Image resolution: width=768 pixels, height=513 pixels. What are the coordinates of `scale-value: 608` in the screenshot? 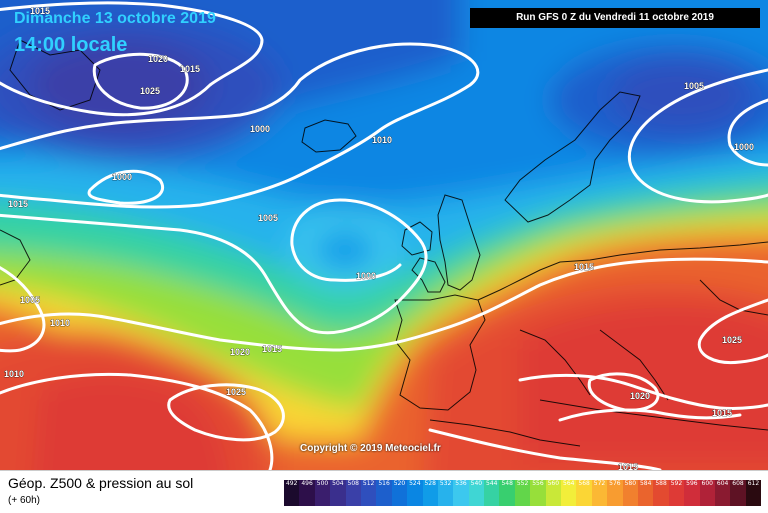 It's located at (738, 483).